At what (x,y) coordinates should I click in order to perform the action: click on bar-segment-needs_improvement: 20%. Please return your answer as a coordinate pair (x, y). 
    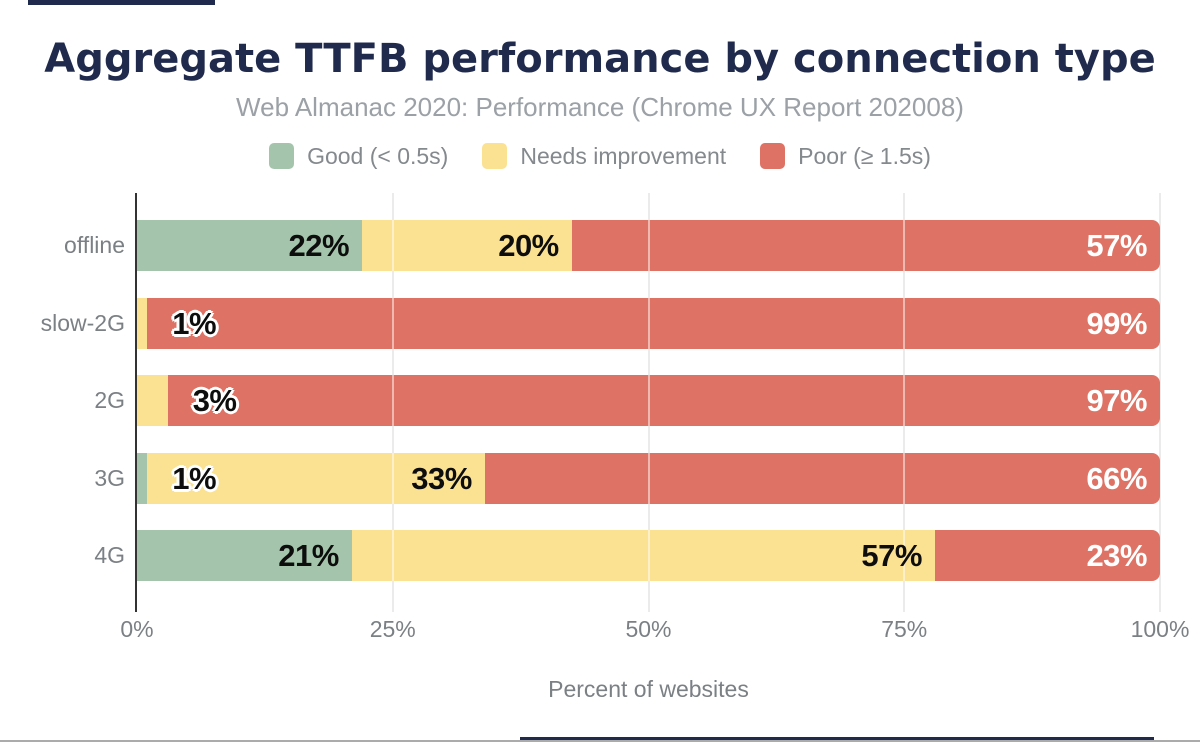
    Looking at the image, I should click on (467, 245).